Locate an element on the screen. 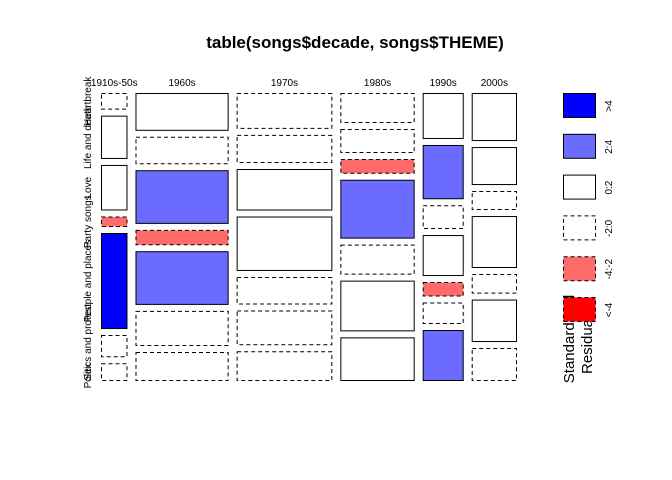 This screenshot has height=480, width=672. row-label: Party songs is located at coordinates (88, 221).